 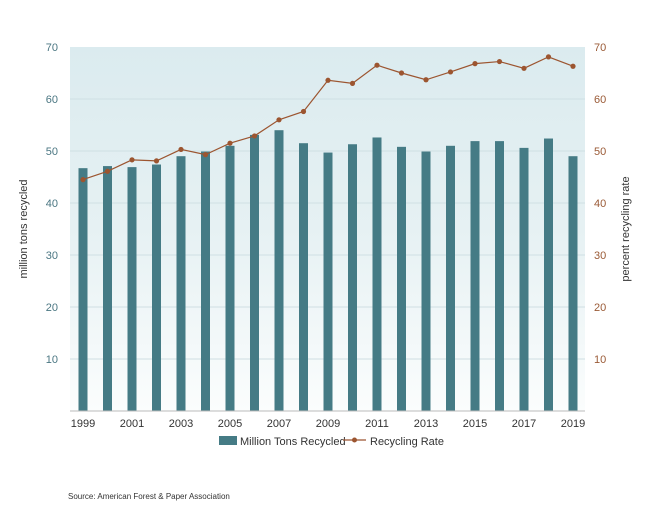 I want to click on x-tick-label: 2015, so click(x=475, y=424).